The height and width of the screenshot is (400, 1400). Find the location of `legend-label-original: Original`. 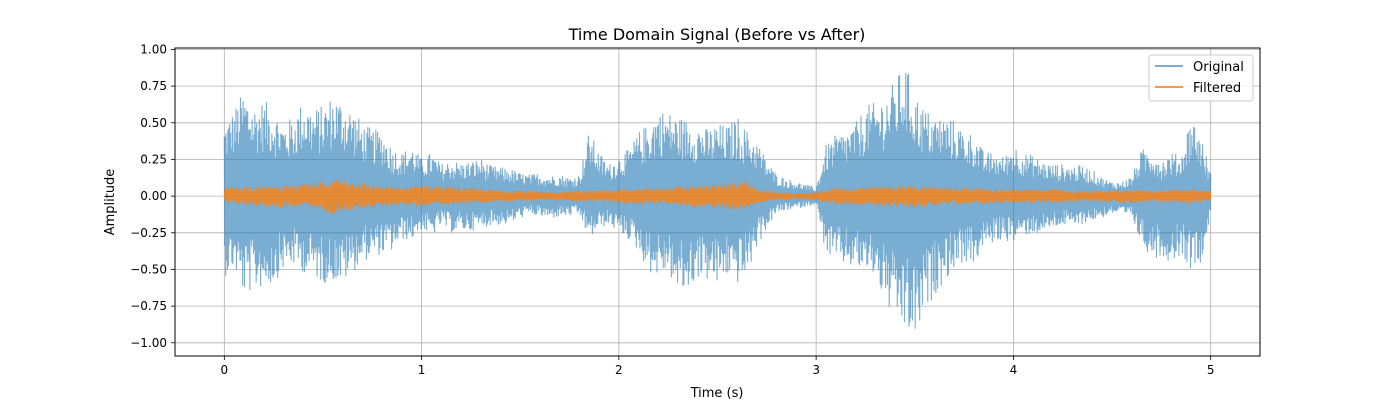

legend-label-original: Original is located at coordinates (1218, 67).